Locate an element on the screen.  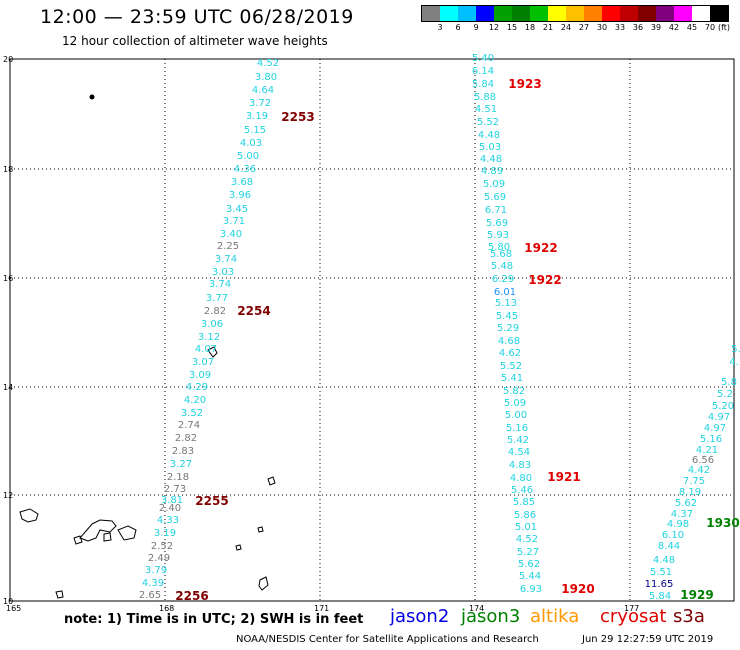
wave-height-value: 5.29 is located at coordinates (508, 328).